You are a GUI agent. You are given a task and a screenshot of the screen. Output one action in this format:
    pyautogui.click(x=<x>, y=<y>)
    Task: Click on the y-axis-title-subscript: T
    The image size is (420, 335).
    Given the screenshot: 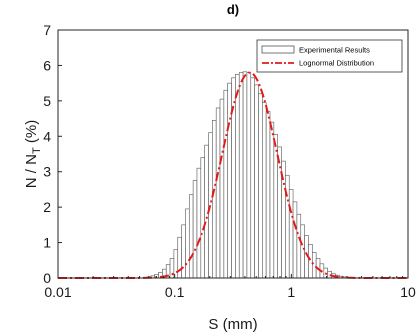 What is the action you would take?
    pyautogui.click(x=37, y=150)
    